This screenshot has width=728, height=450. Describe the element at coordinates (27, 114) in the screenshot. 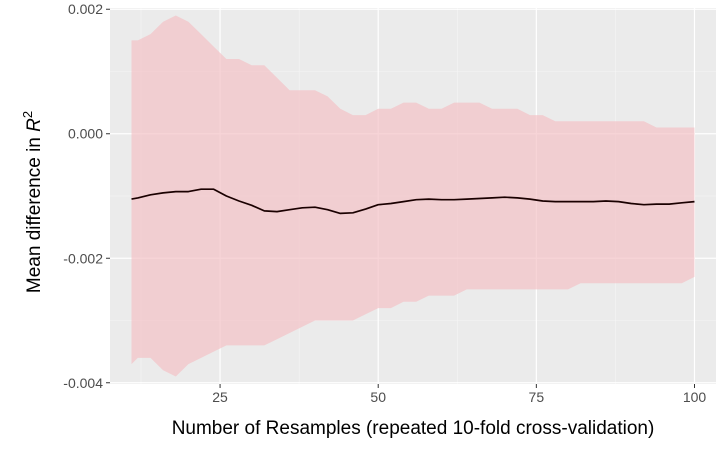

I see `y-axis-title-superscript: 2` at that location.